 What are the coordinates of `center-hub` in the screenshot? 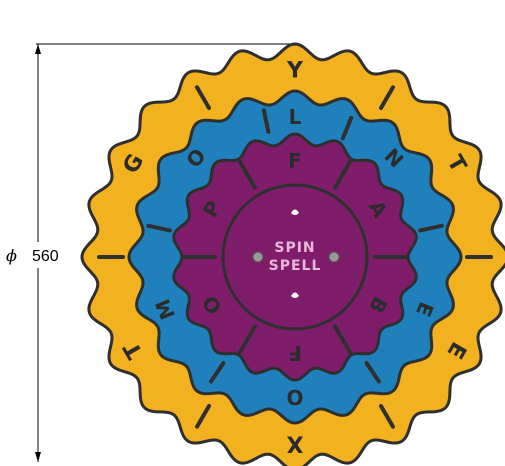 It's located at (295, 257).